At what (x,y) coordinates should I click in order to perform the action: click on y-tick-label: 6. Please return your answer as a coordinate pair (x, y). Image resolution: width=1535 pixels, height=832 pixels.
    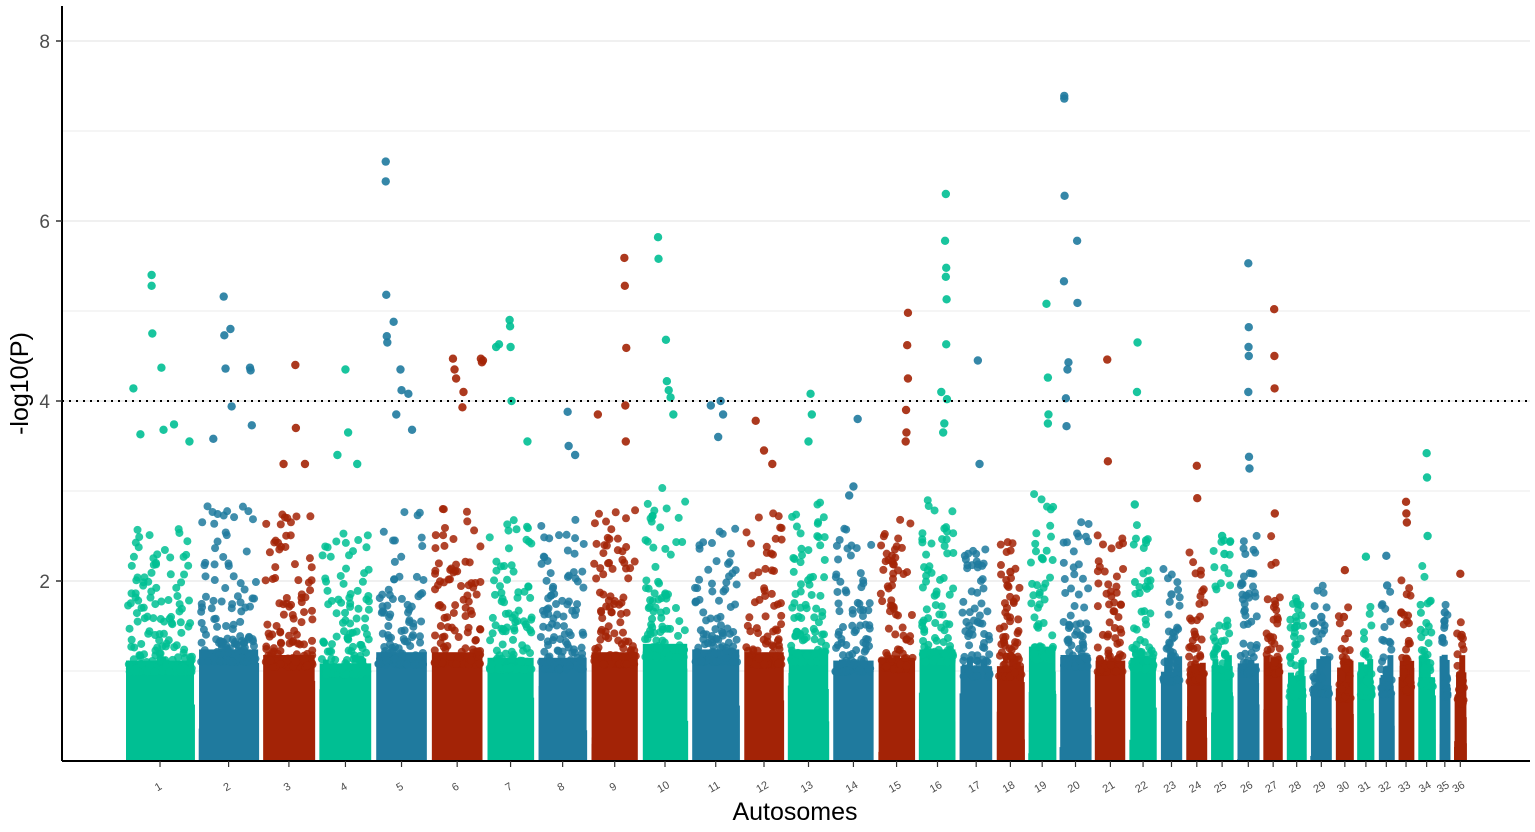
    Looking at the image, I should click on (44, 222).